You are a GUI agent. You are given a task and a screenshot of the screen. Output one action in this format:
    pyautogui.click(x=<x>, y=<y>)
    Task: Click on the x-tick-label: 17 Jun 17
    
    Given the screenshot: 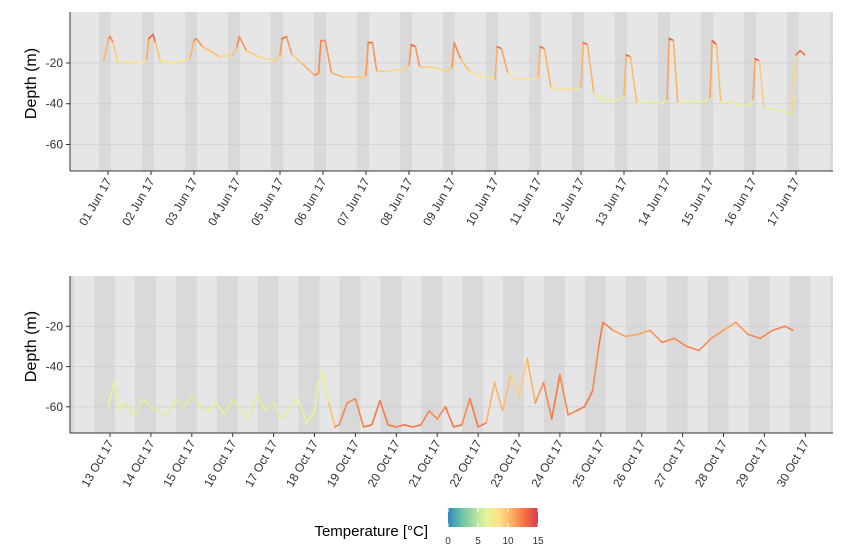 What is the action you would take?
    pyautogui.click(x=783, y=201)
    